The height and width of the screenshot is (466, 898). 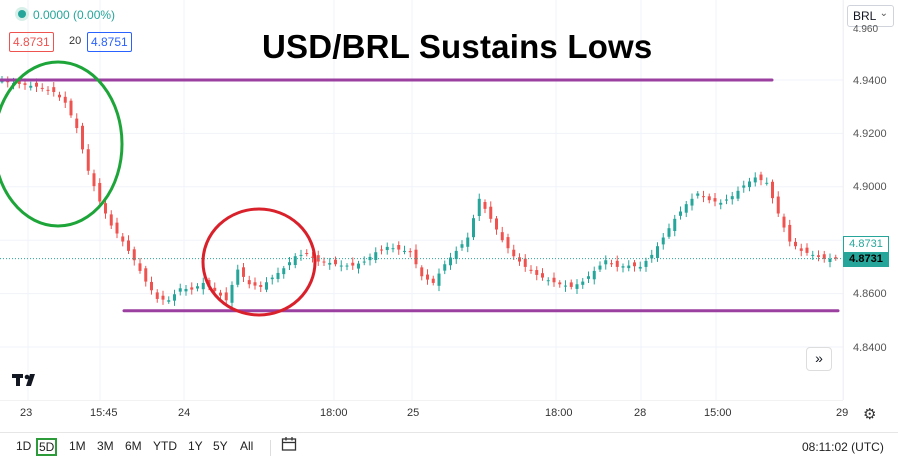 I want to click on price-label: 4.8400, so click(x=870, y=348).